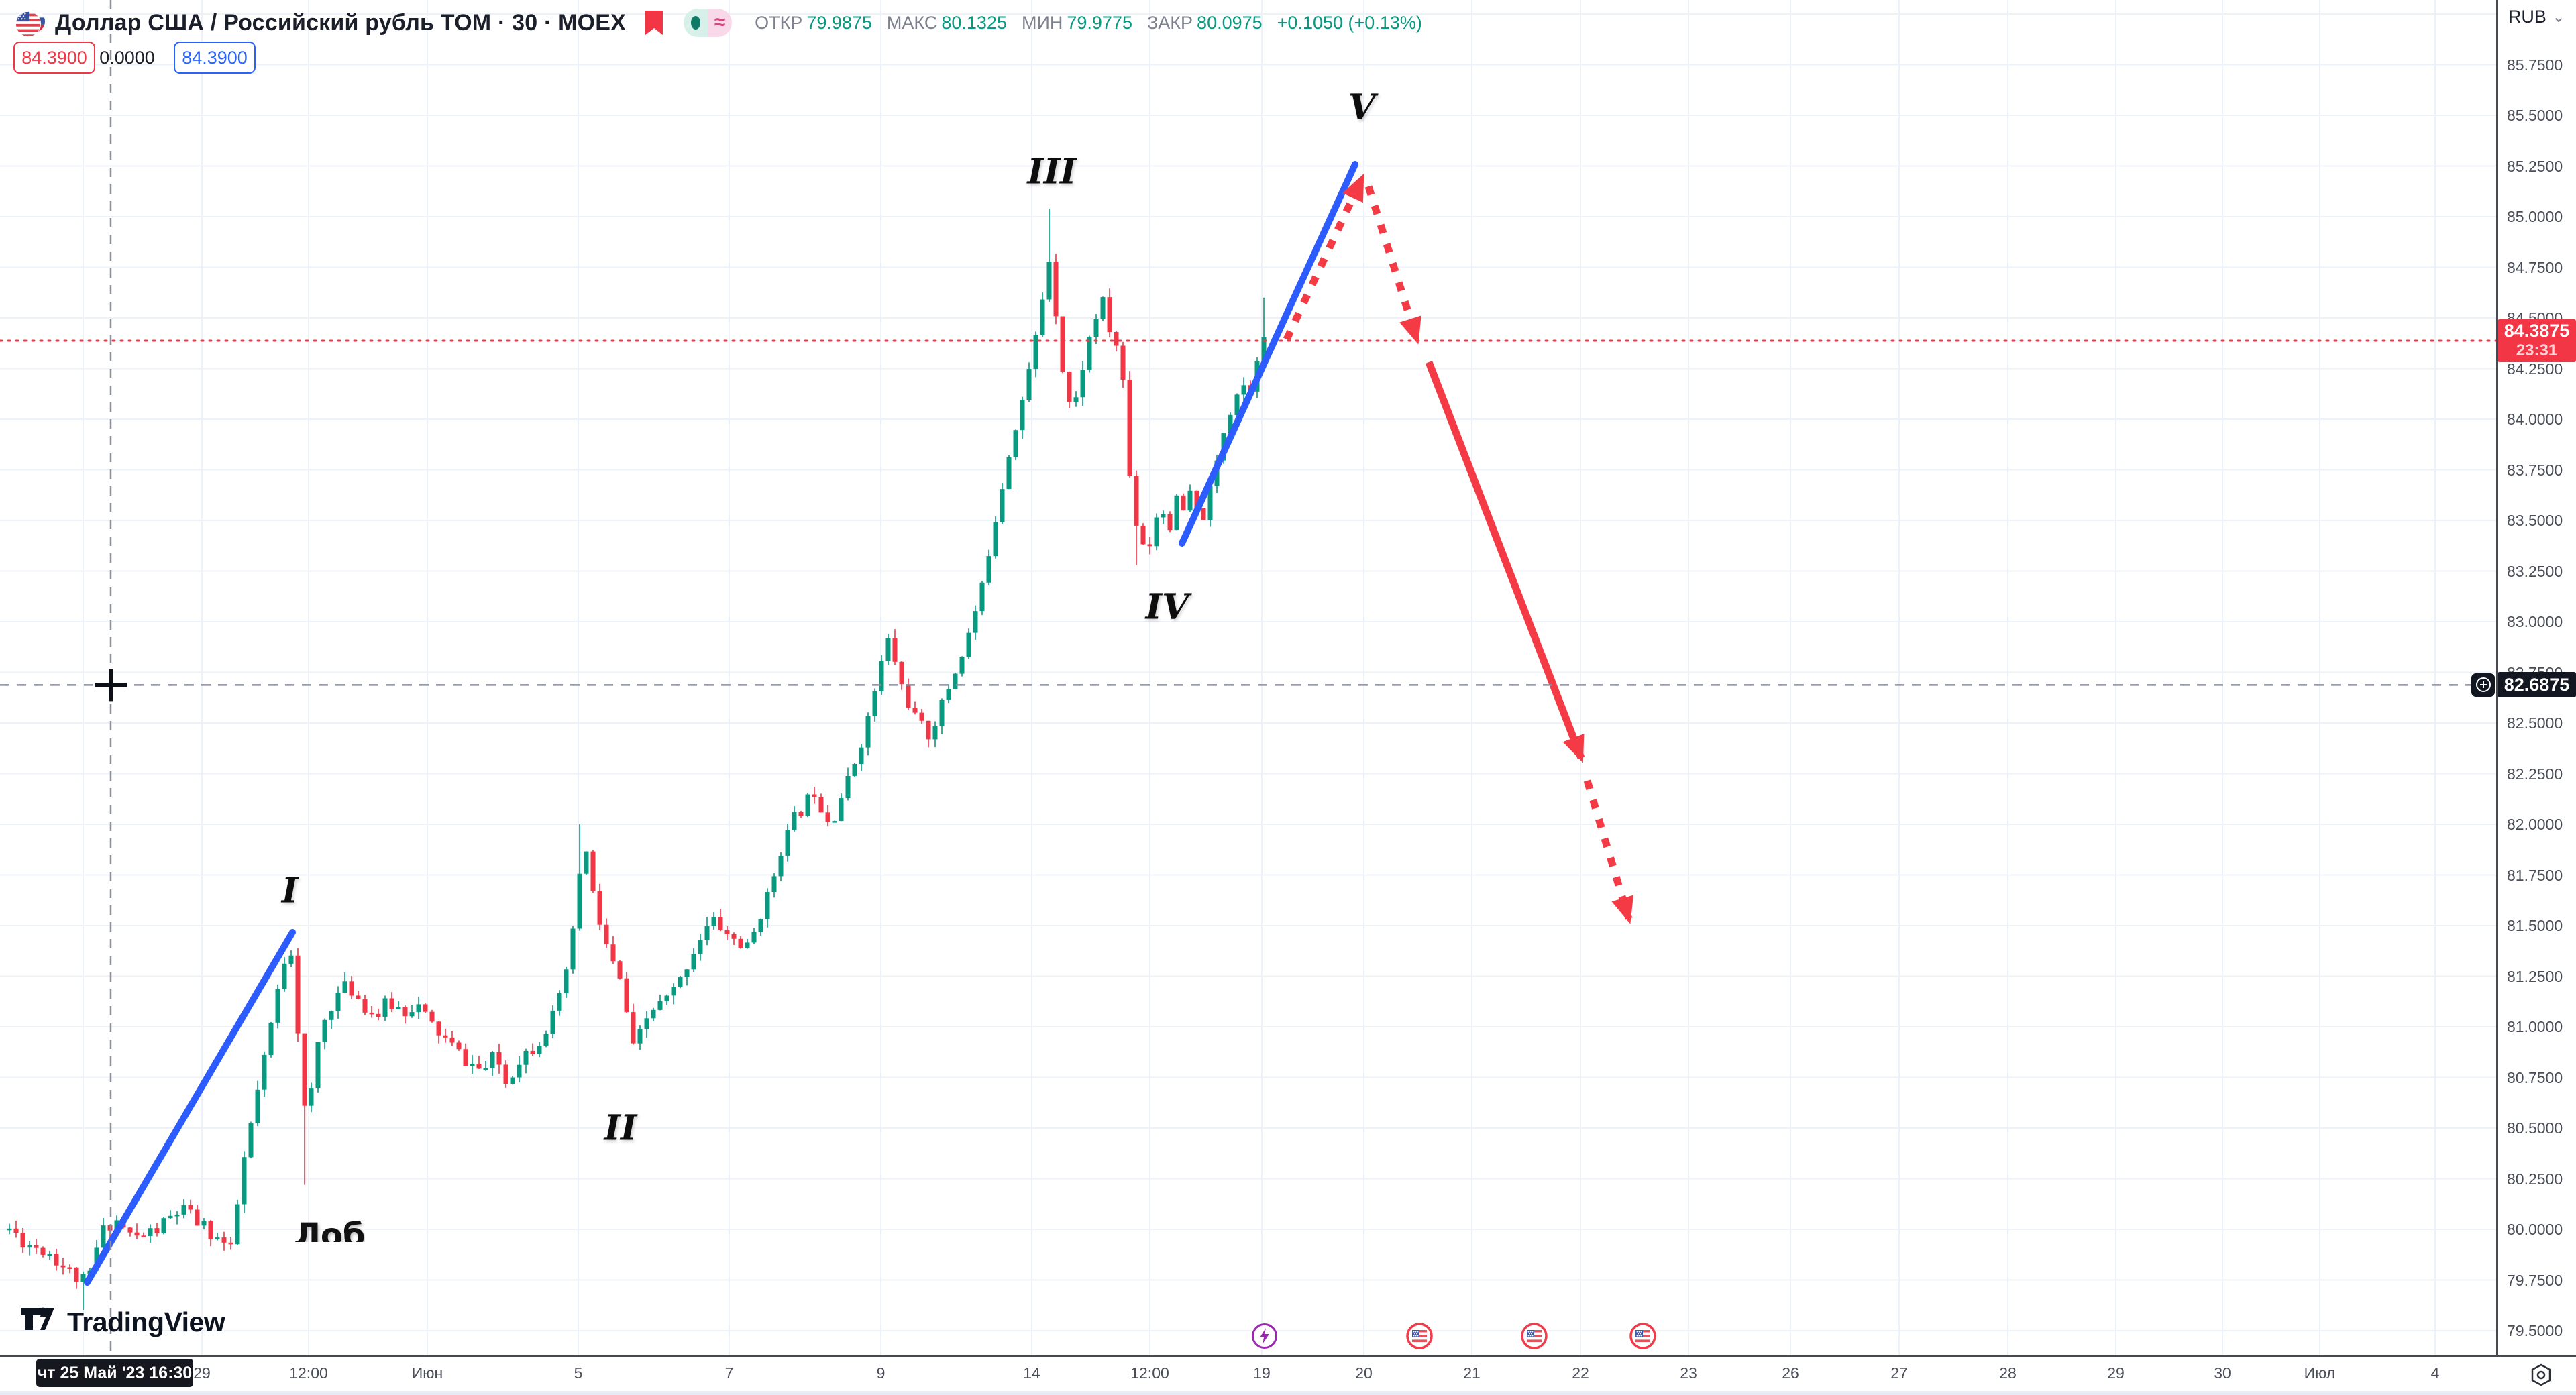  Describe the element at coordinates (1262, 1373) in the screenshot. I see `time-axis-label: 19` at that location.